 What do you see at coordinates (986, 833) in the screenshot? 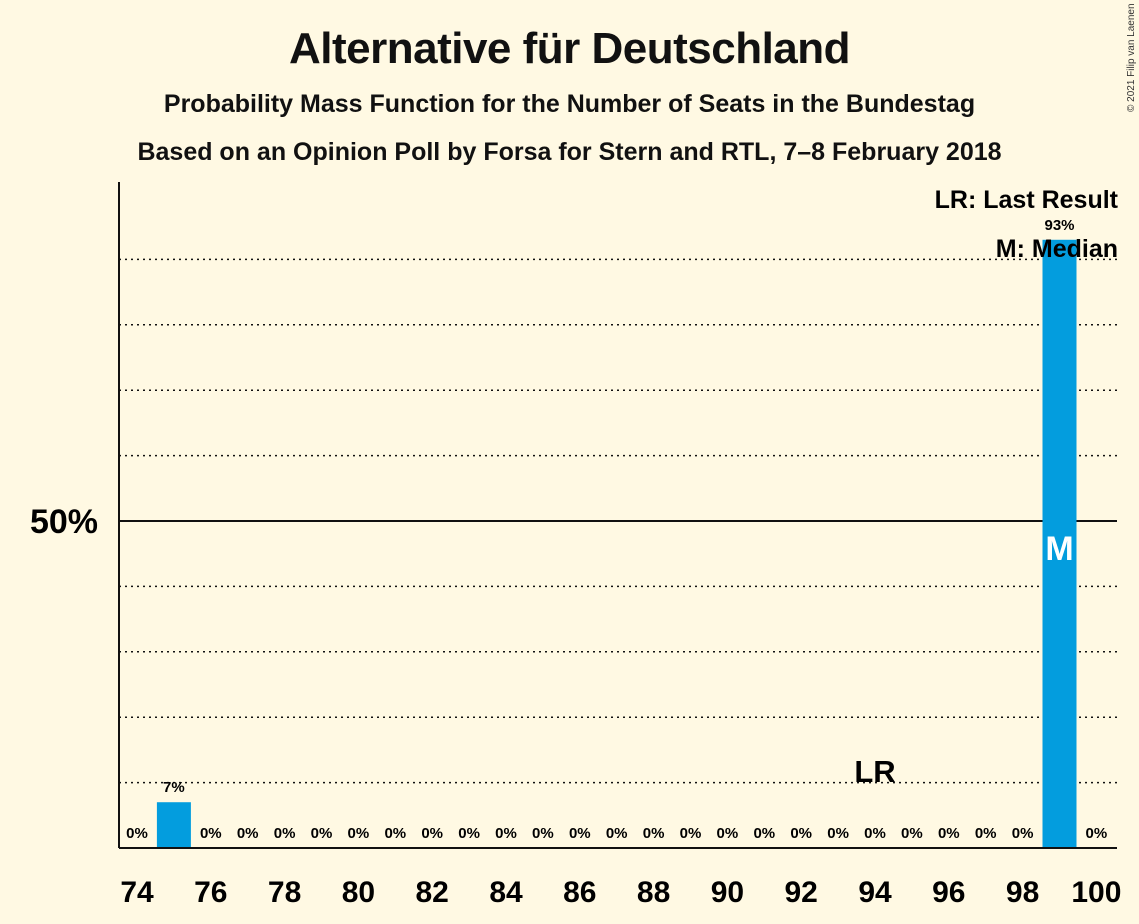
I see `data-label-97: 0%` at bounding box center [986, 833].